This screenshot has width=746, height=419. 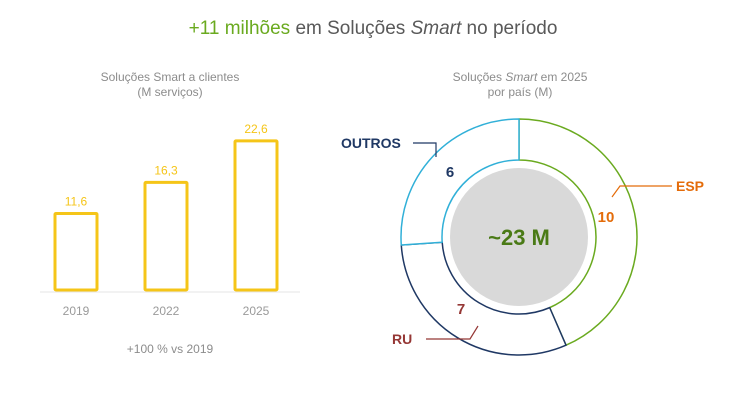 I want to click on headline: +11 milhões em Soluções Smart no período, so click(x=373, y=29).